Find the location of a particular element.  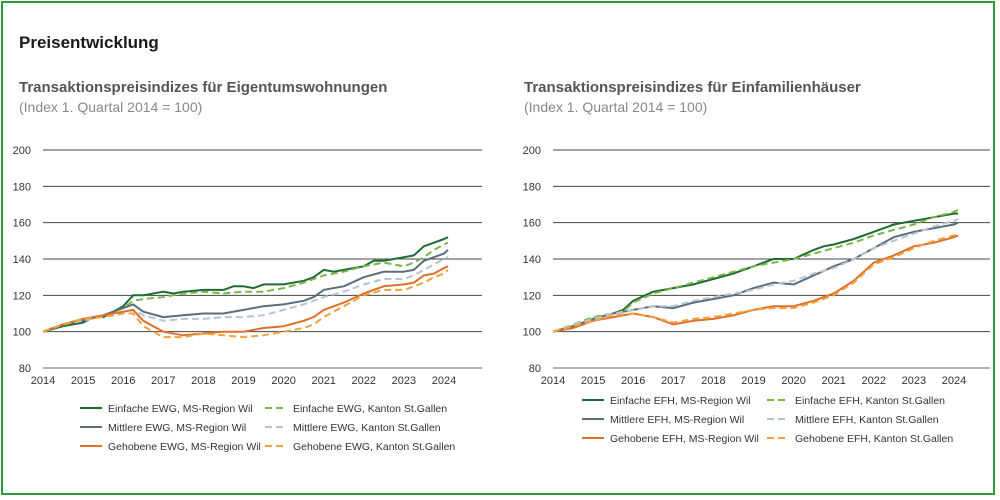

chart-subtitle-ewg: (Index 1. Quartal 2014 = 100) is located at coordinates (111, 107).